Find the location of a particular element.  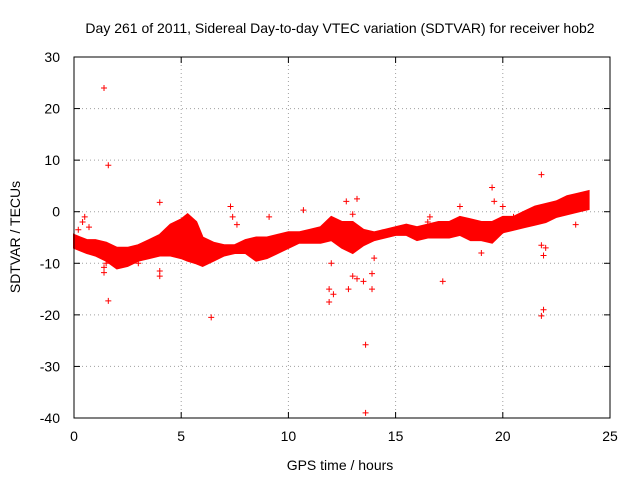

x-tick-label: 5 is located at coordinates (181, 436).